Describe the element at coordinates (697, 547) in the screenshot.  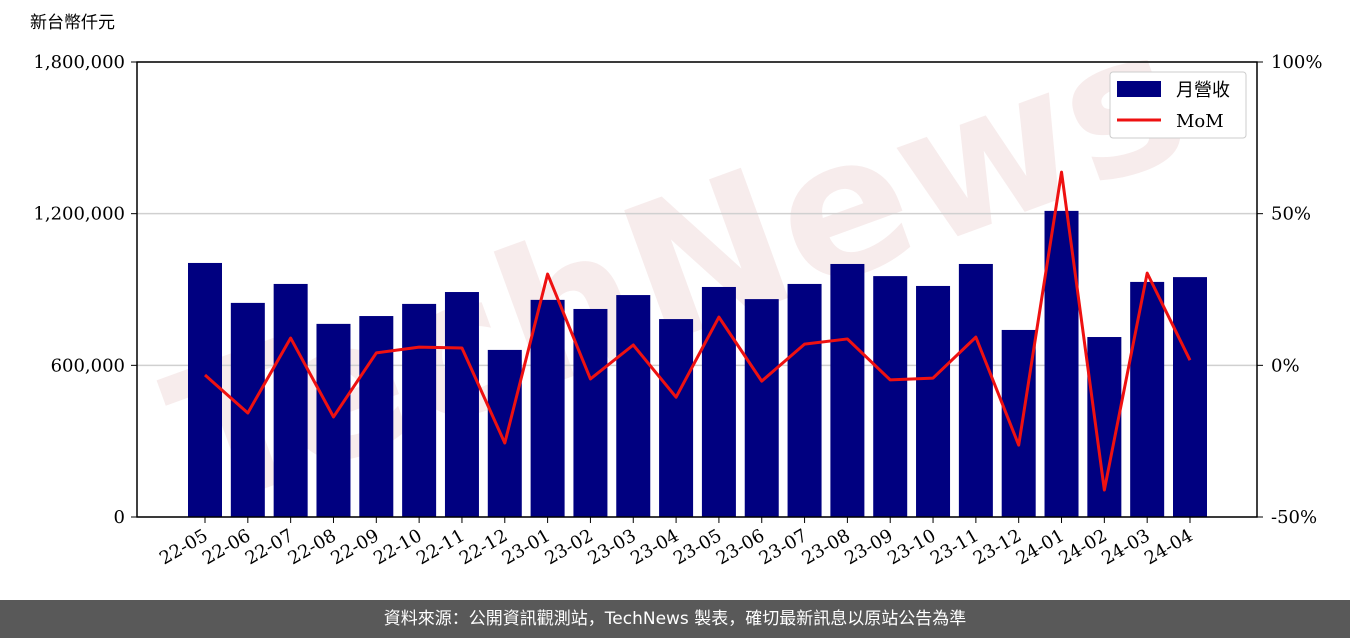
I see `x-tick-label: 23-05` at that location.